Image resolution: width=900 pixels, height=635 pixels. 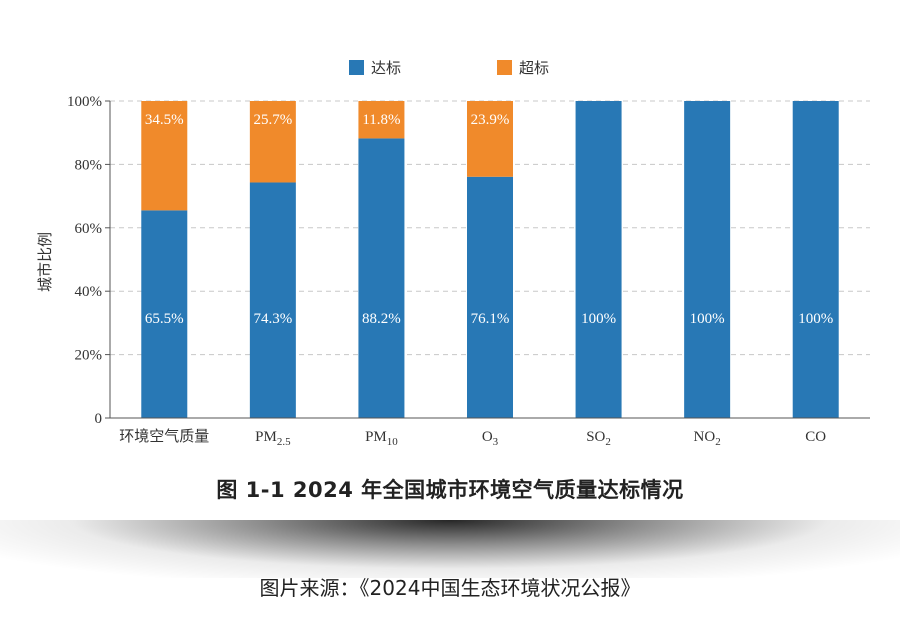 What do you see at coordinates (386, 68) in the screenshot?
I see `legend-label-compliant: 达标` at bounding box center [386, 68].